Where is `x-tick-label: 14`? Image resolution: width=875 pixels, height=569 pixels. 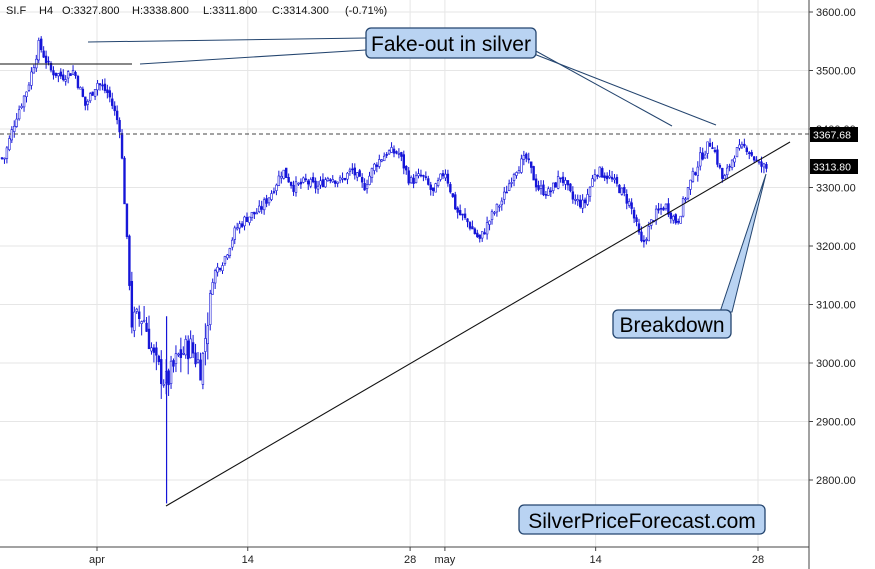
x-tick-label: 14 is located at coordinates (248, 560).